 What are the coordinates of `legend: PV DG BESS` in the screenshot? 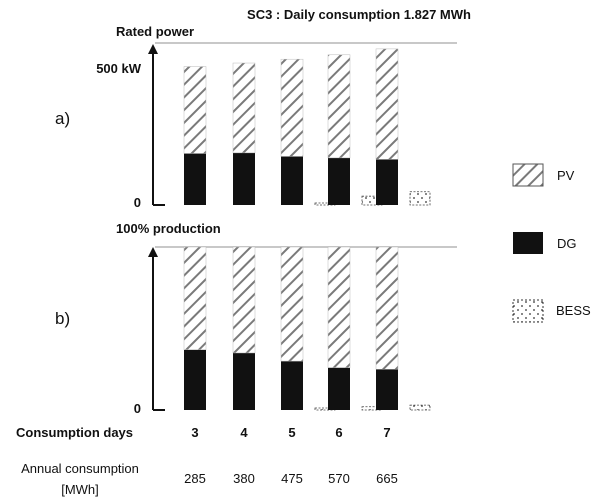 It's located at (551, 243).